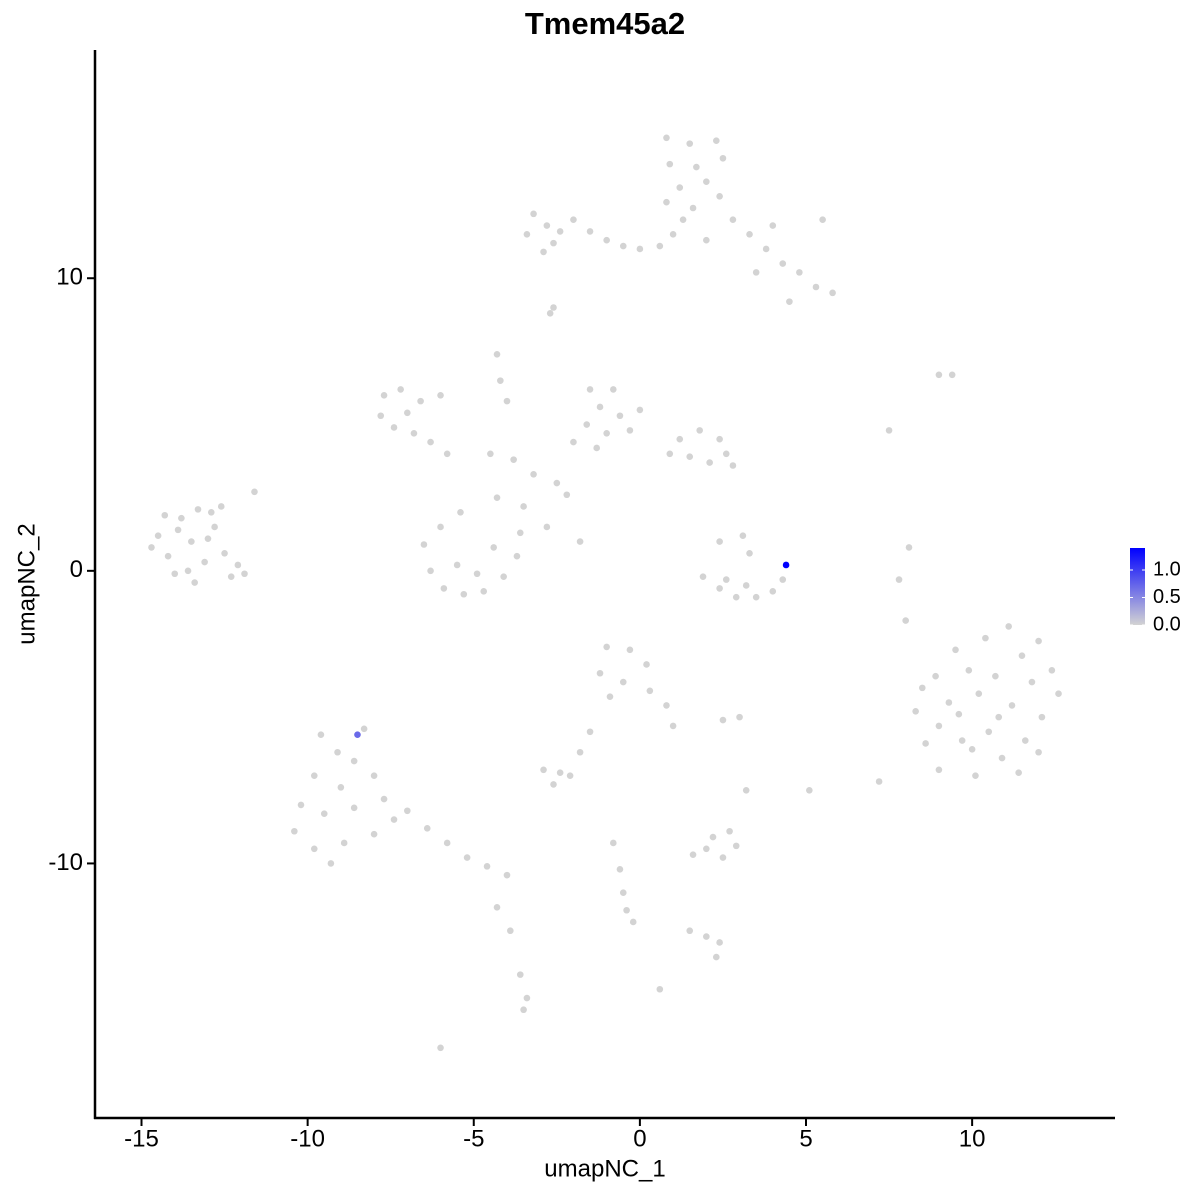  What do you see at coordinates (1167, 569) in the screenshot?
I see `colorbar-label: 1.0` at bounding box center [1167, 569].